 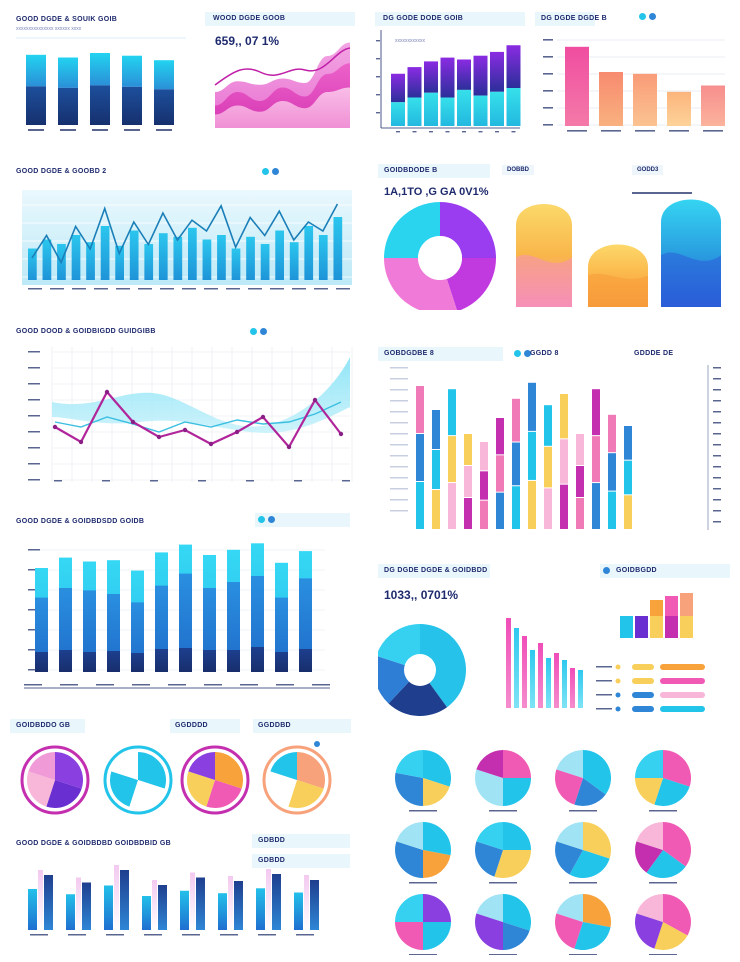 I want to click on p2-area-c, so click(x=282, y=107).